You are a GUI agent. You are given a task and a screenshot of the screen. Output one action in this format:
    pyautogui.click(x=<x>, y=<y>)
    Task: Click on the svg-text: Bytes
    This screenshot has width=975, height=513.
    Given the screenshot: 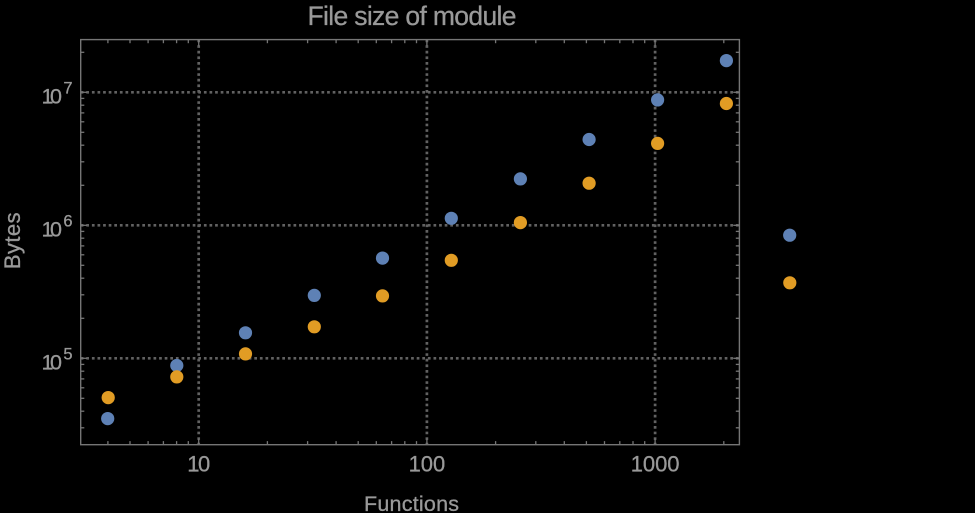 What is the action you would take?
    pyautogui.click(x=12, y=240)
    